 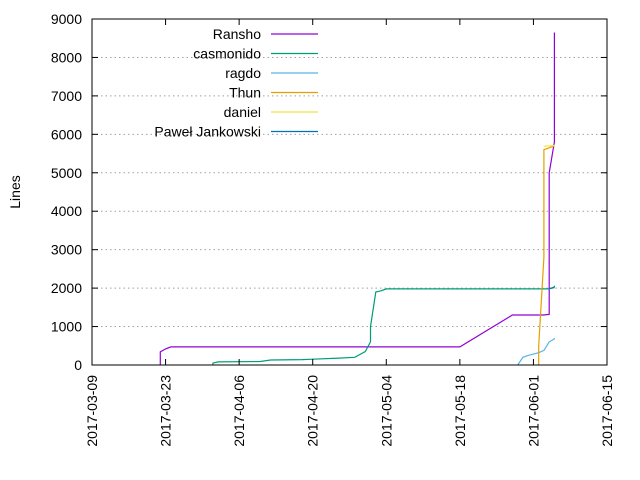 I want to click on y-tick-label: 9000, so click(x=66, y=19).